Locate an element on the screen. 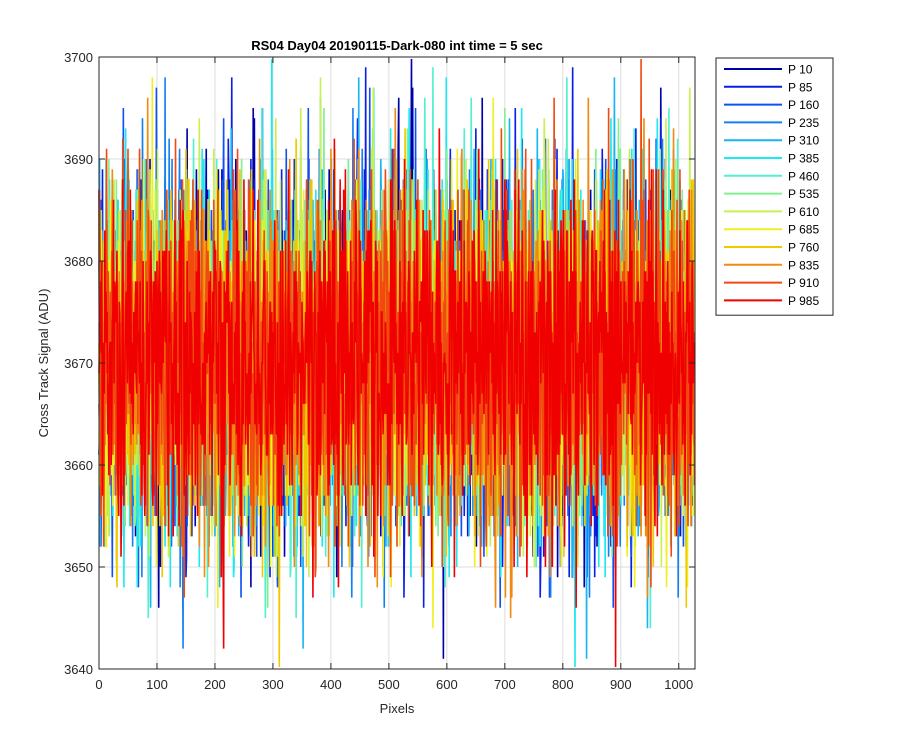 This screenshot has width=900, height=755. legend-label: P 910 is located at coordinates (803, 283).